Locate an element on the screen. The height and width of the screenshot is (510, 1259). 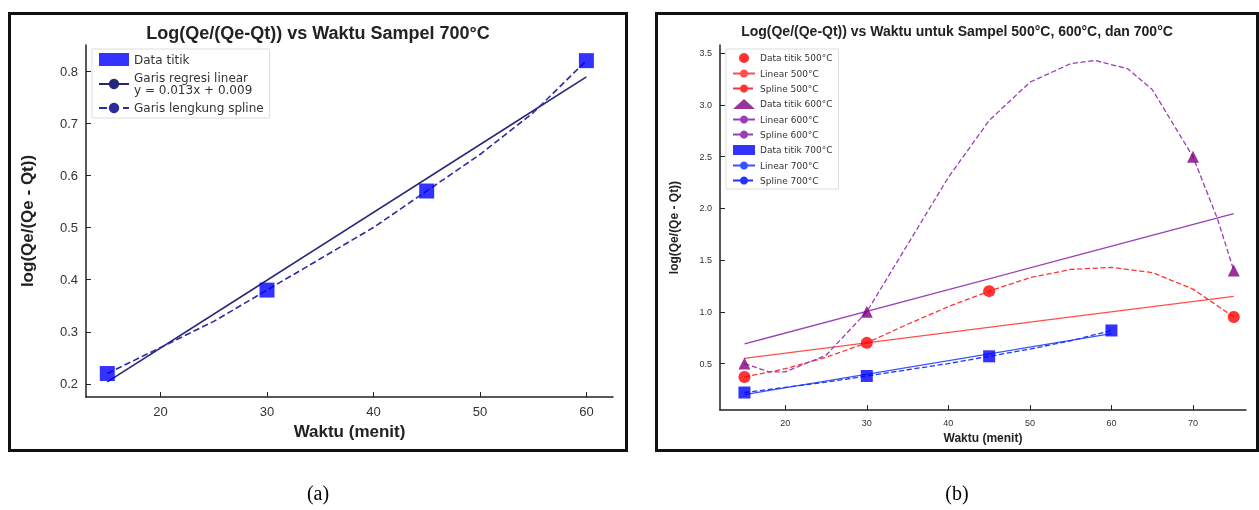
legend-label: Linear 600°C is located at coordinates (789, 119).